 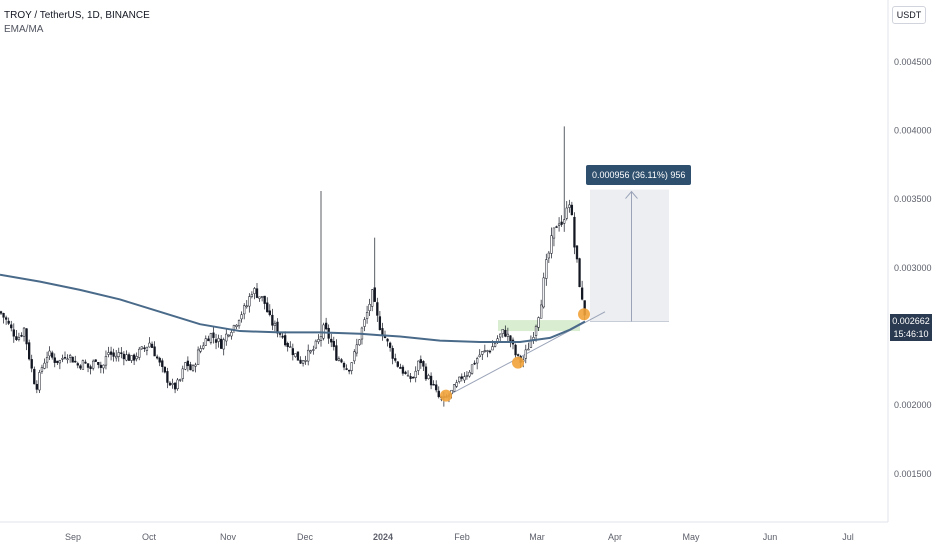 What do you see at coordinates (909, 15) in the screenshot?
I see `currency-unit-button: USDT` at bounding box center [909, 15].